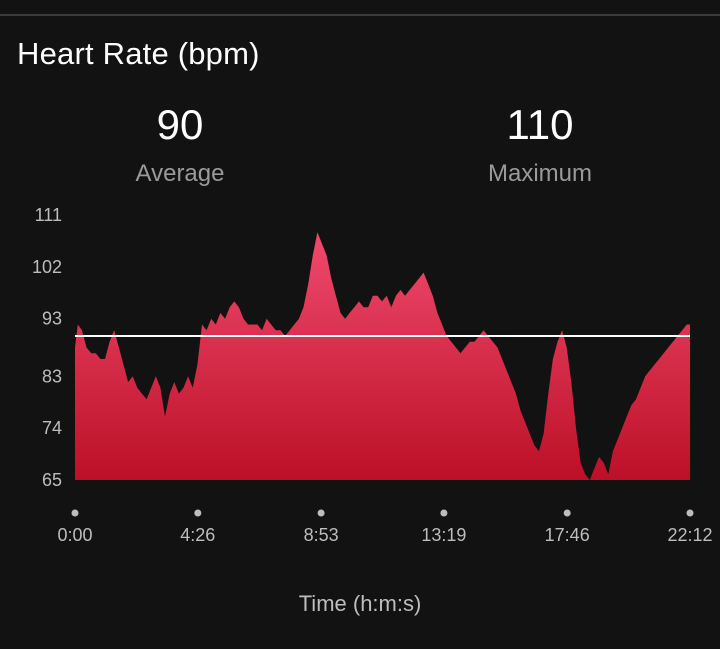  I want to click on maximum-value: 110, so click(540, 124).